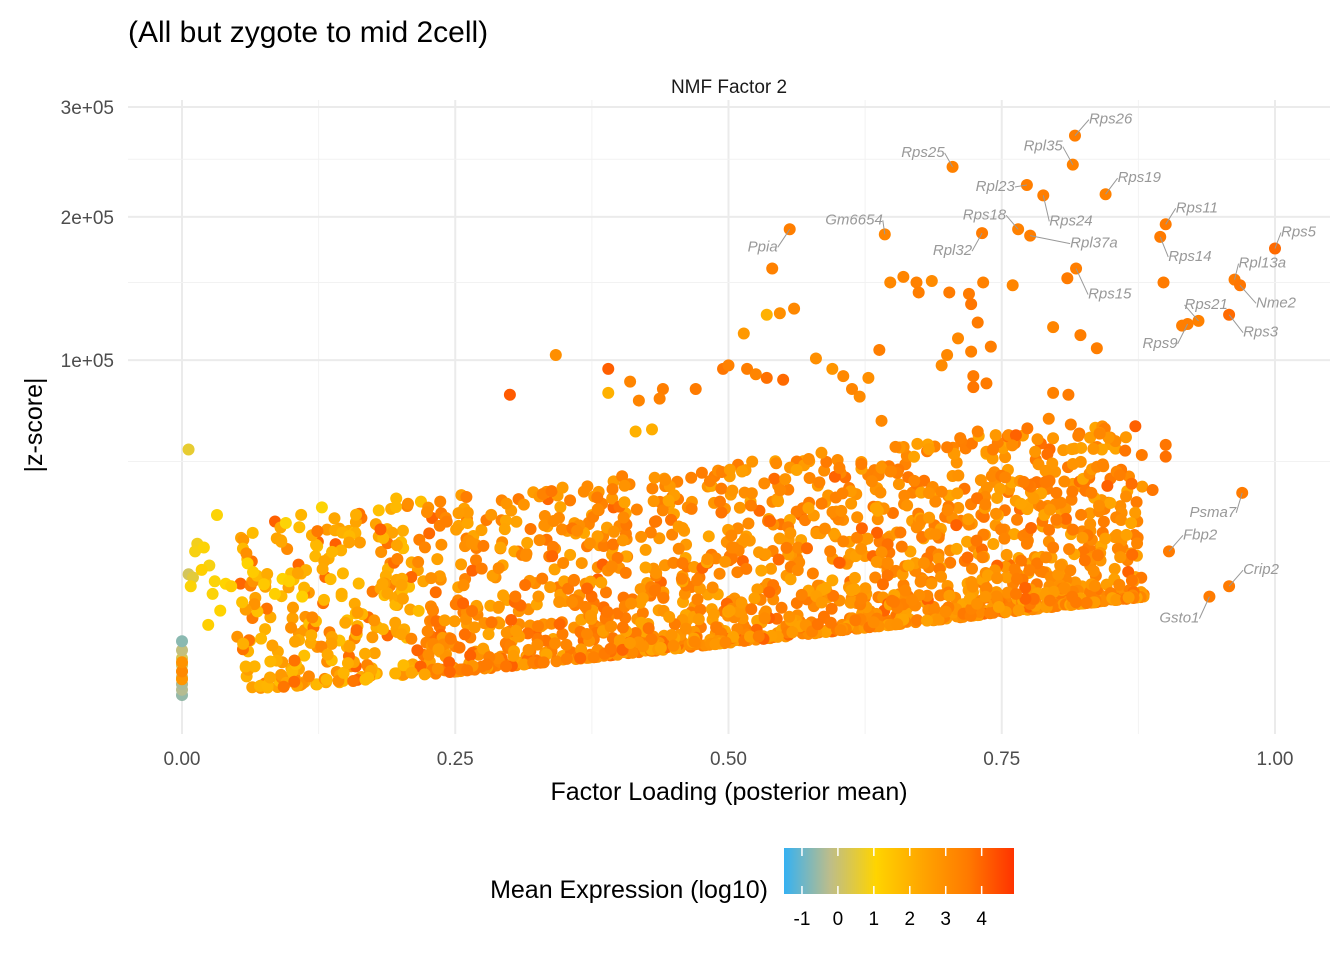  Describe the element at coordinates (87, 361) in the screenshot. I see `y-tick-label: 1e+05` at that location.